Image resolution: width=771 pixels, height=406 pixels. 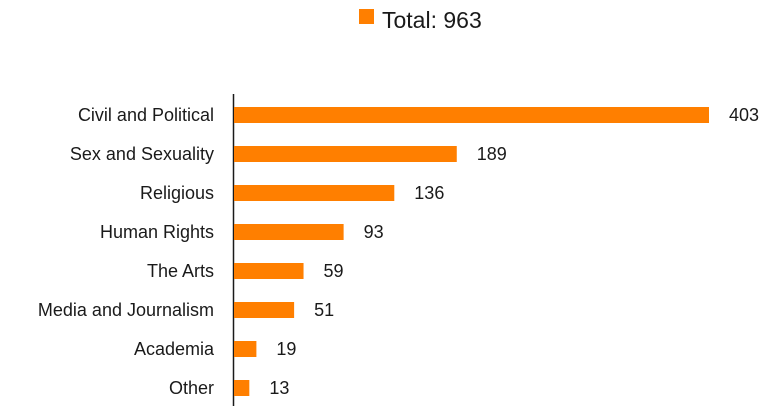 What do you see at coordinates (432, 20) in the screenshot?
I see `legend-label: Total: 963` at bounding box center [432, 20].